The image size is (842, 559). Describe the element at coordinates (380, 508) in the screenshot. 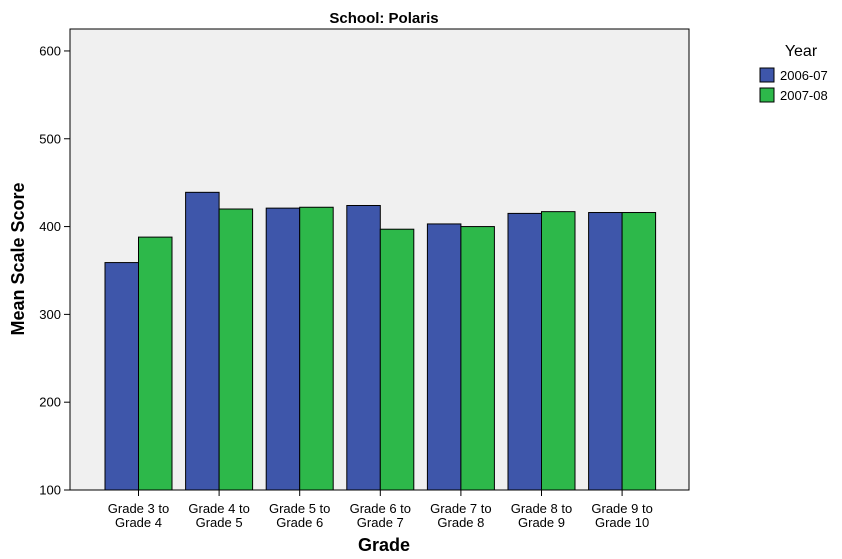

I see `x-tick-label: Grade 6 to` at that location.